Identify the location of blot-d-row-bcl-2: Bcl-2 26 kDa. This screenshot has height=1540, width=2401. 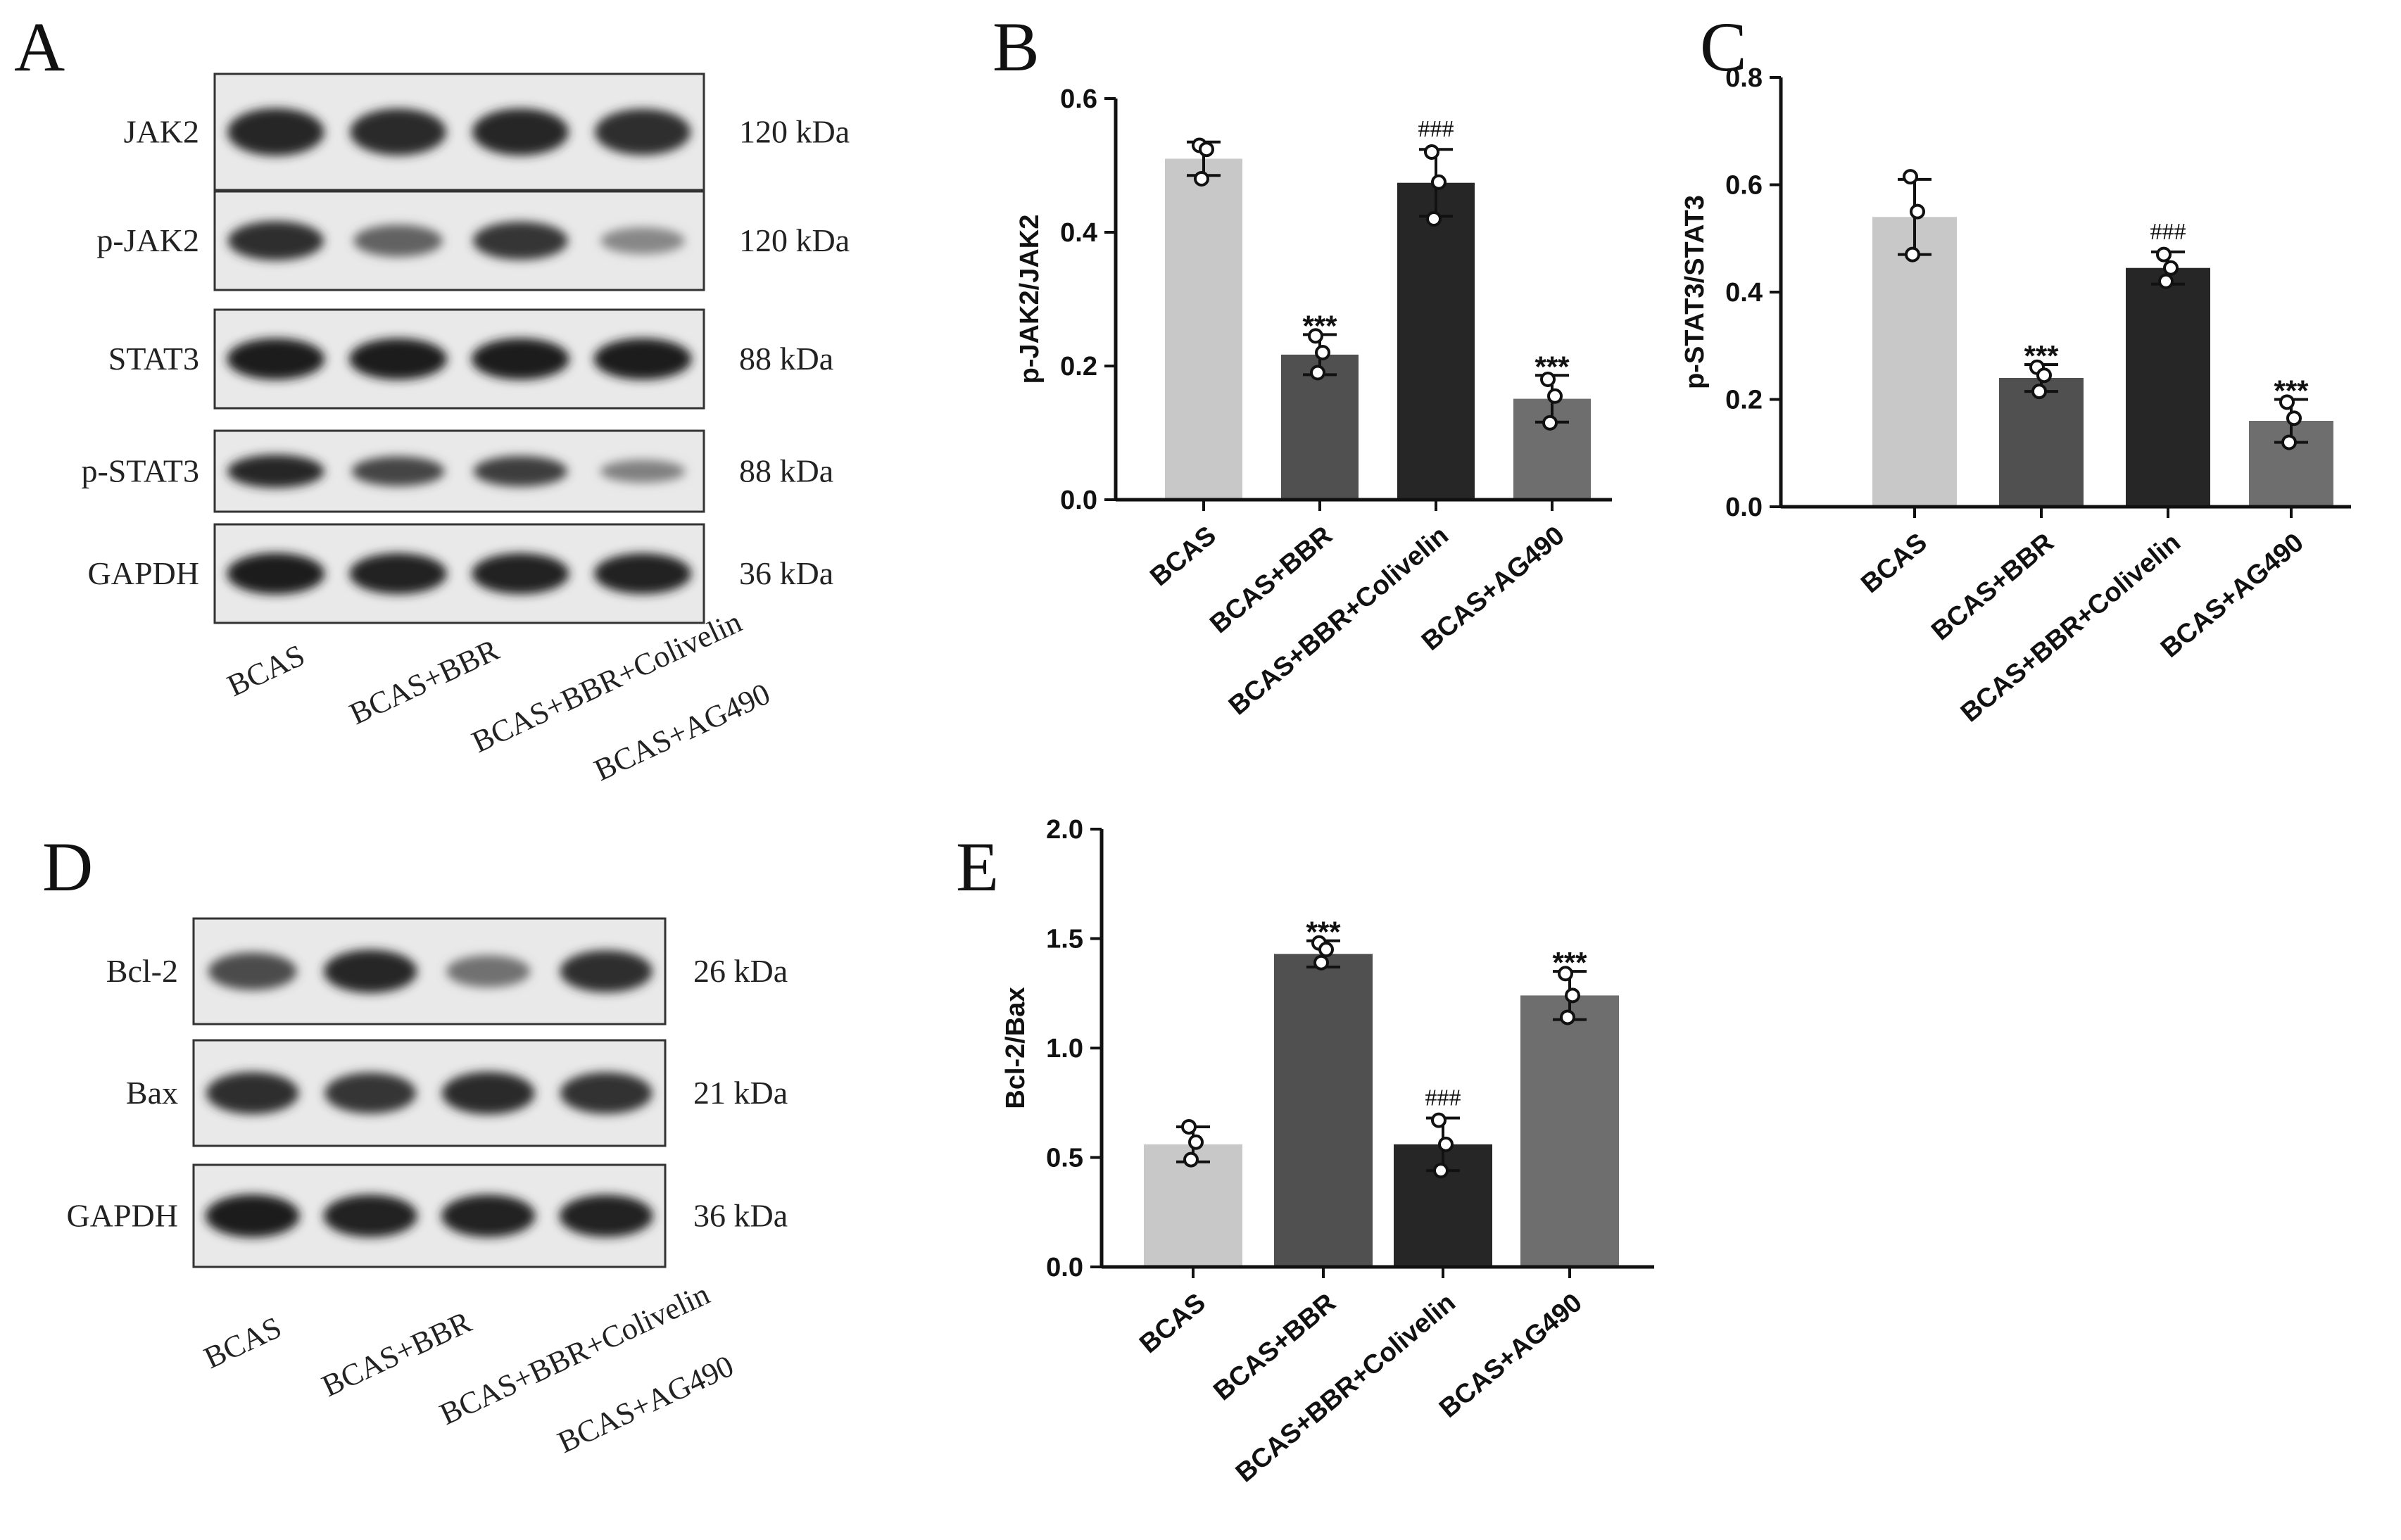
(447, 971).